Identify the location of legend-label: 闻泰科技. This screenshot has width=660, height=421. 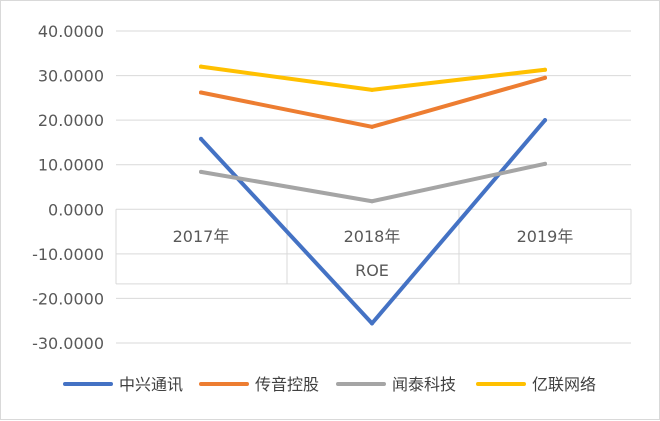
(424, 384).